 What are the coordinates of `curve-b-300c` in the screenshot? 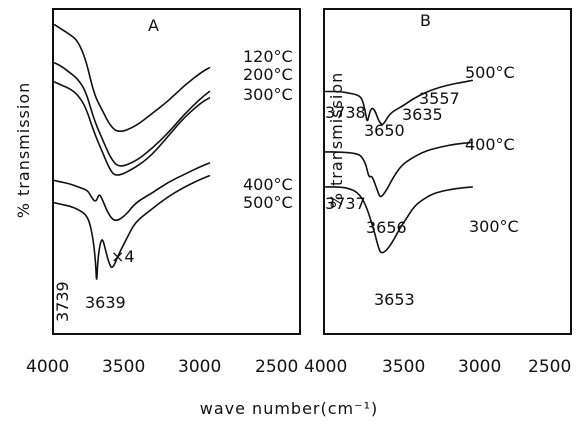 It's located at (398, 220).